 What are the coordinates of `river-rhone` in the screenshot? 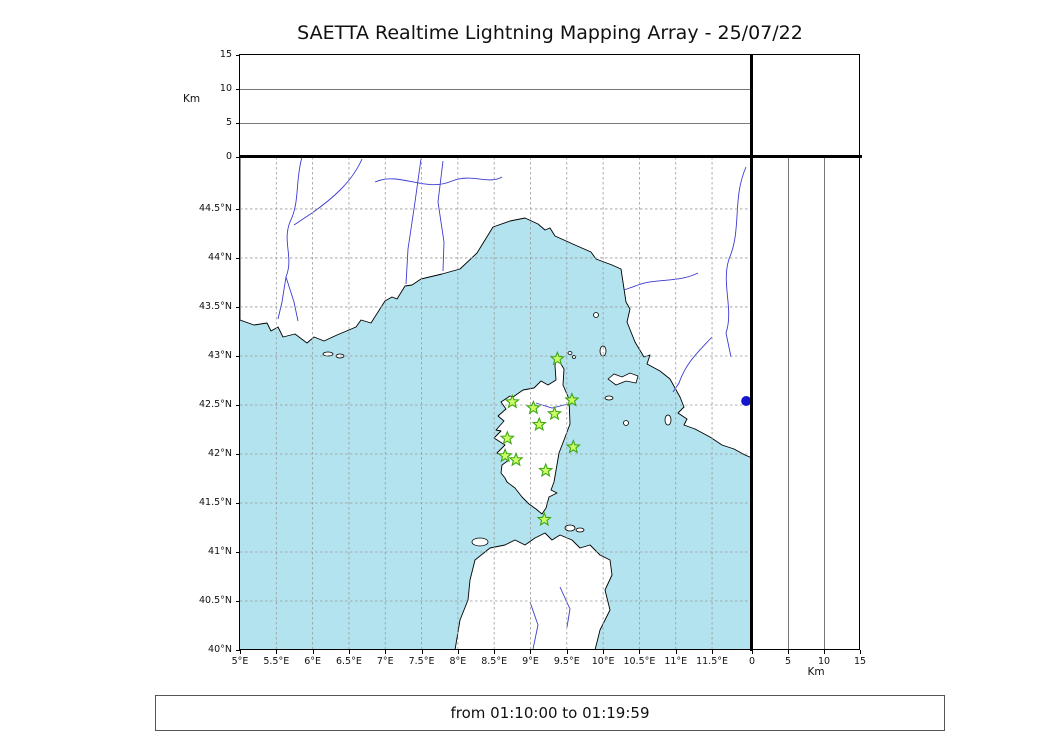 It's located at (290, 239).